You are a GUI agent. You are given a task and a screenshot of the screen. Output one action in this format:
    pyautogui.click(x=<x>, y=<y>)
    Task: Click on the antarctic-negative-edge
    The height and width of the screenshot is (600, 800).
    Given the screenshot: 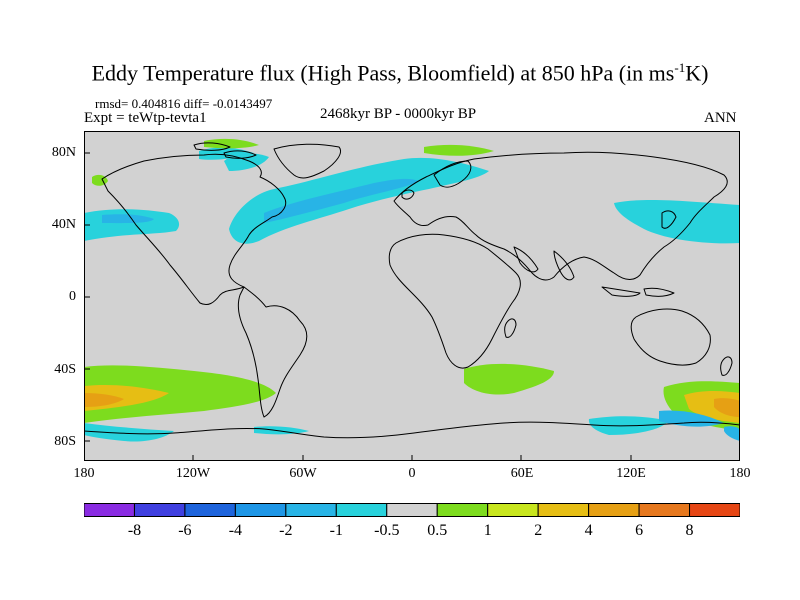 What is the action you would take?
    pyautogui.click(x=732, y=433)
    